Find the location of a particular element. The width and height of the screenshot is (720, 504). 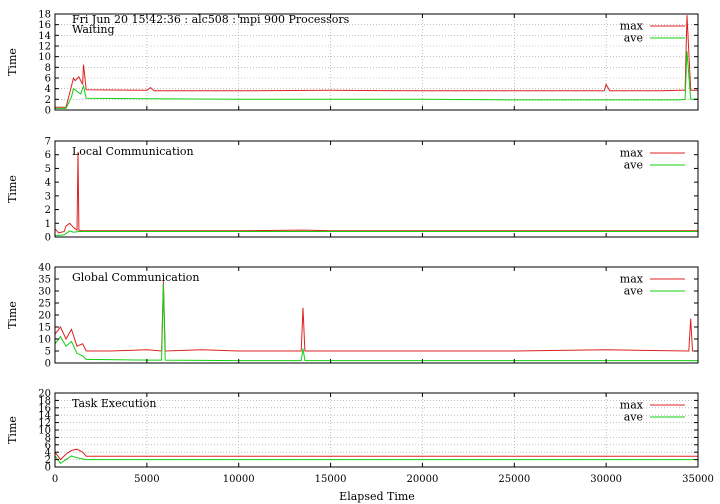

x-tick-label: 5000 is located at coordinates (146, 479).